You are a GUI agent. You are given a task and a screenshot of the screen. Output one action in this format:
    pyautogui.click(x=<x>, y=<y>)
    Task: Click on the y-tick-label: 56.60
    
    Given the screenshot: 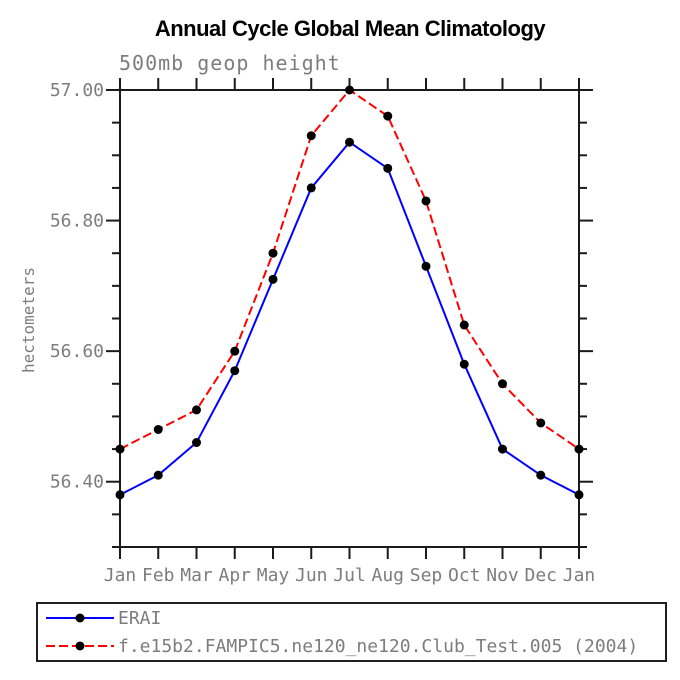 What is the action you would take?
    pyautogui.click(x=77, y=351)
    